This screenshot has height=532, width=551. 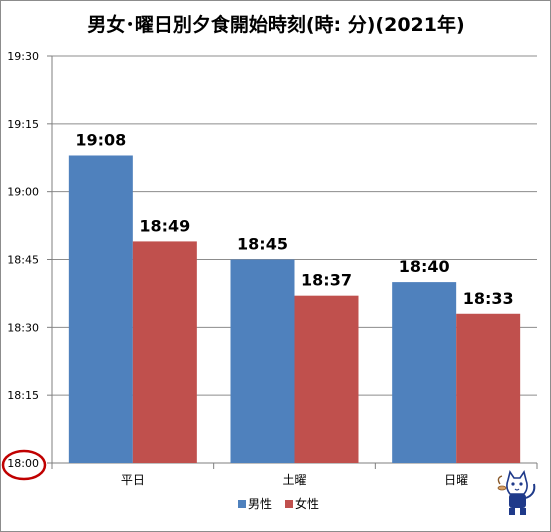 I want to click on data-label: 18:37, so click(x=326, y=280).